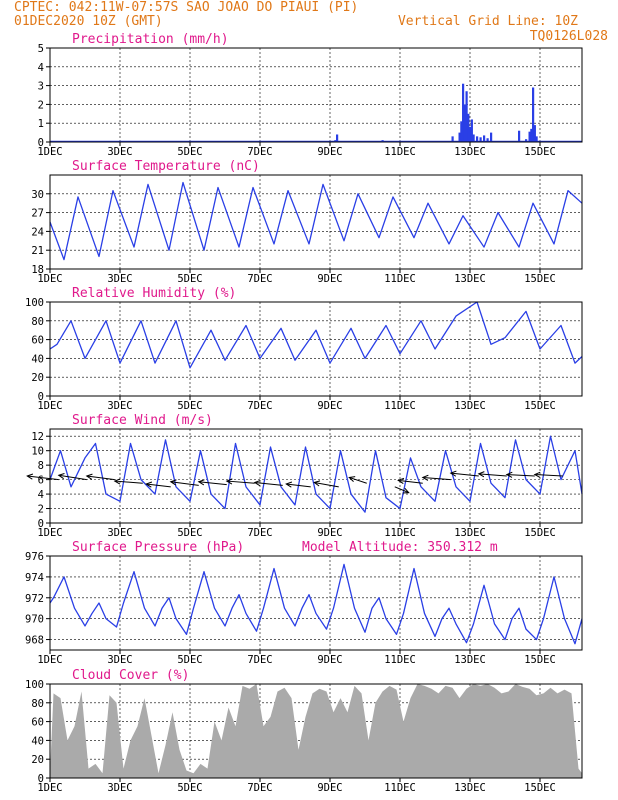 Image resolution: width=618 pixels, height=800 pixels. What do you see at coordinates (37, 270) in the screenshot?
I see `y-tick-label: 18` at bounding box center [37, 270].